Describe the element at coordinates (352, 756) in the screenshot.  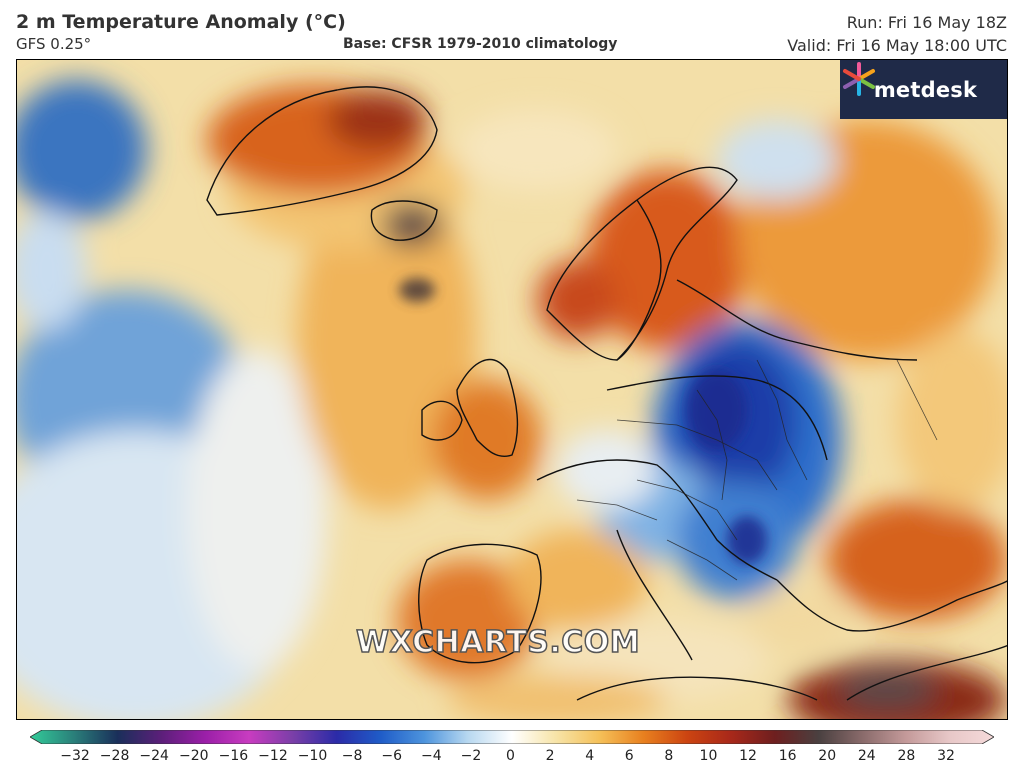
I see `colorbar-tick-label: −8` at that location.